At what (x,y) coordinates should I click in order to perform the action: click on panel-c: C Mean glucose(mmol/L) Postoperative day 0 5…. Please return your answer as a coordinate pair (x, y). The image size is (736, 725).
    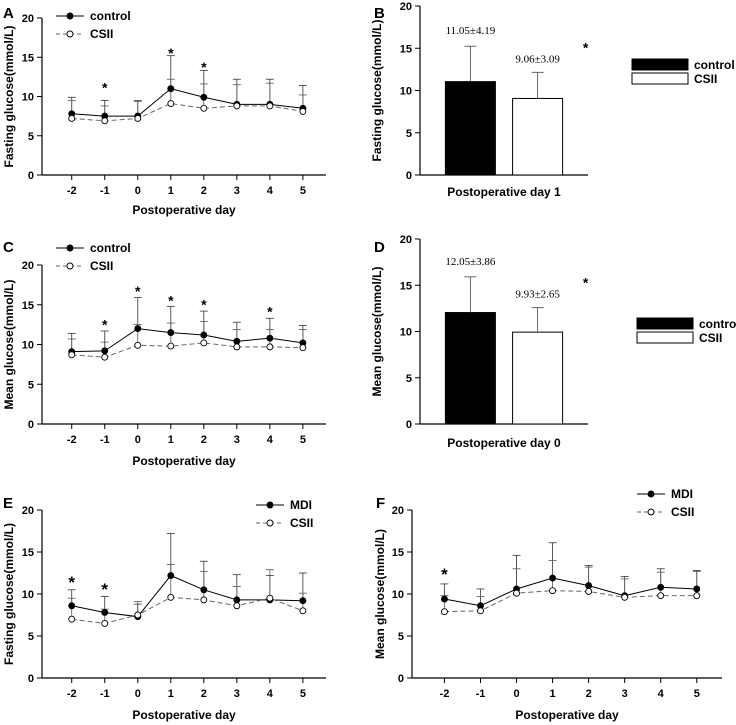
    Looking at the image, I should click on (164, 353).